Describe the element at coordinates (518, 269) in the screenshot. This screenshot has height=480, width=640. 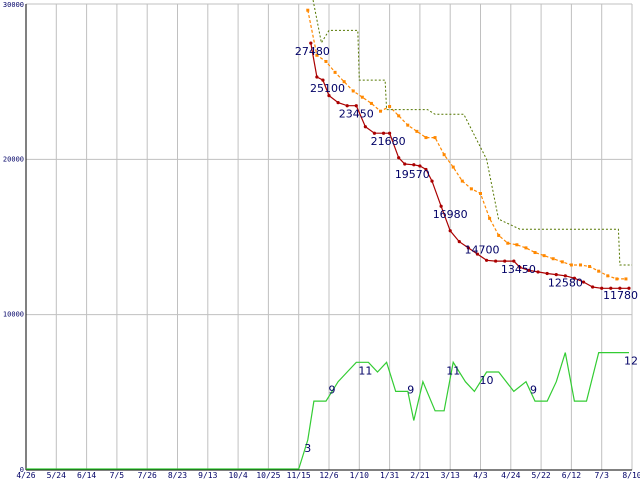
I see `data-label-price: 13450` at that location.